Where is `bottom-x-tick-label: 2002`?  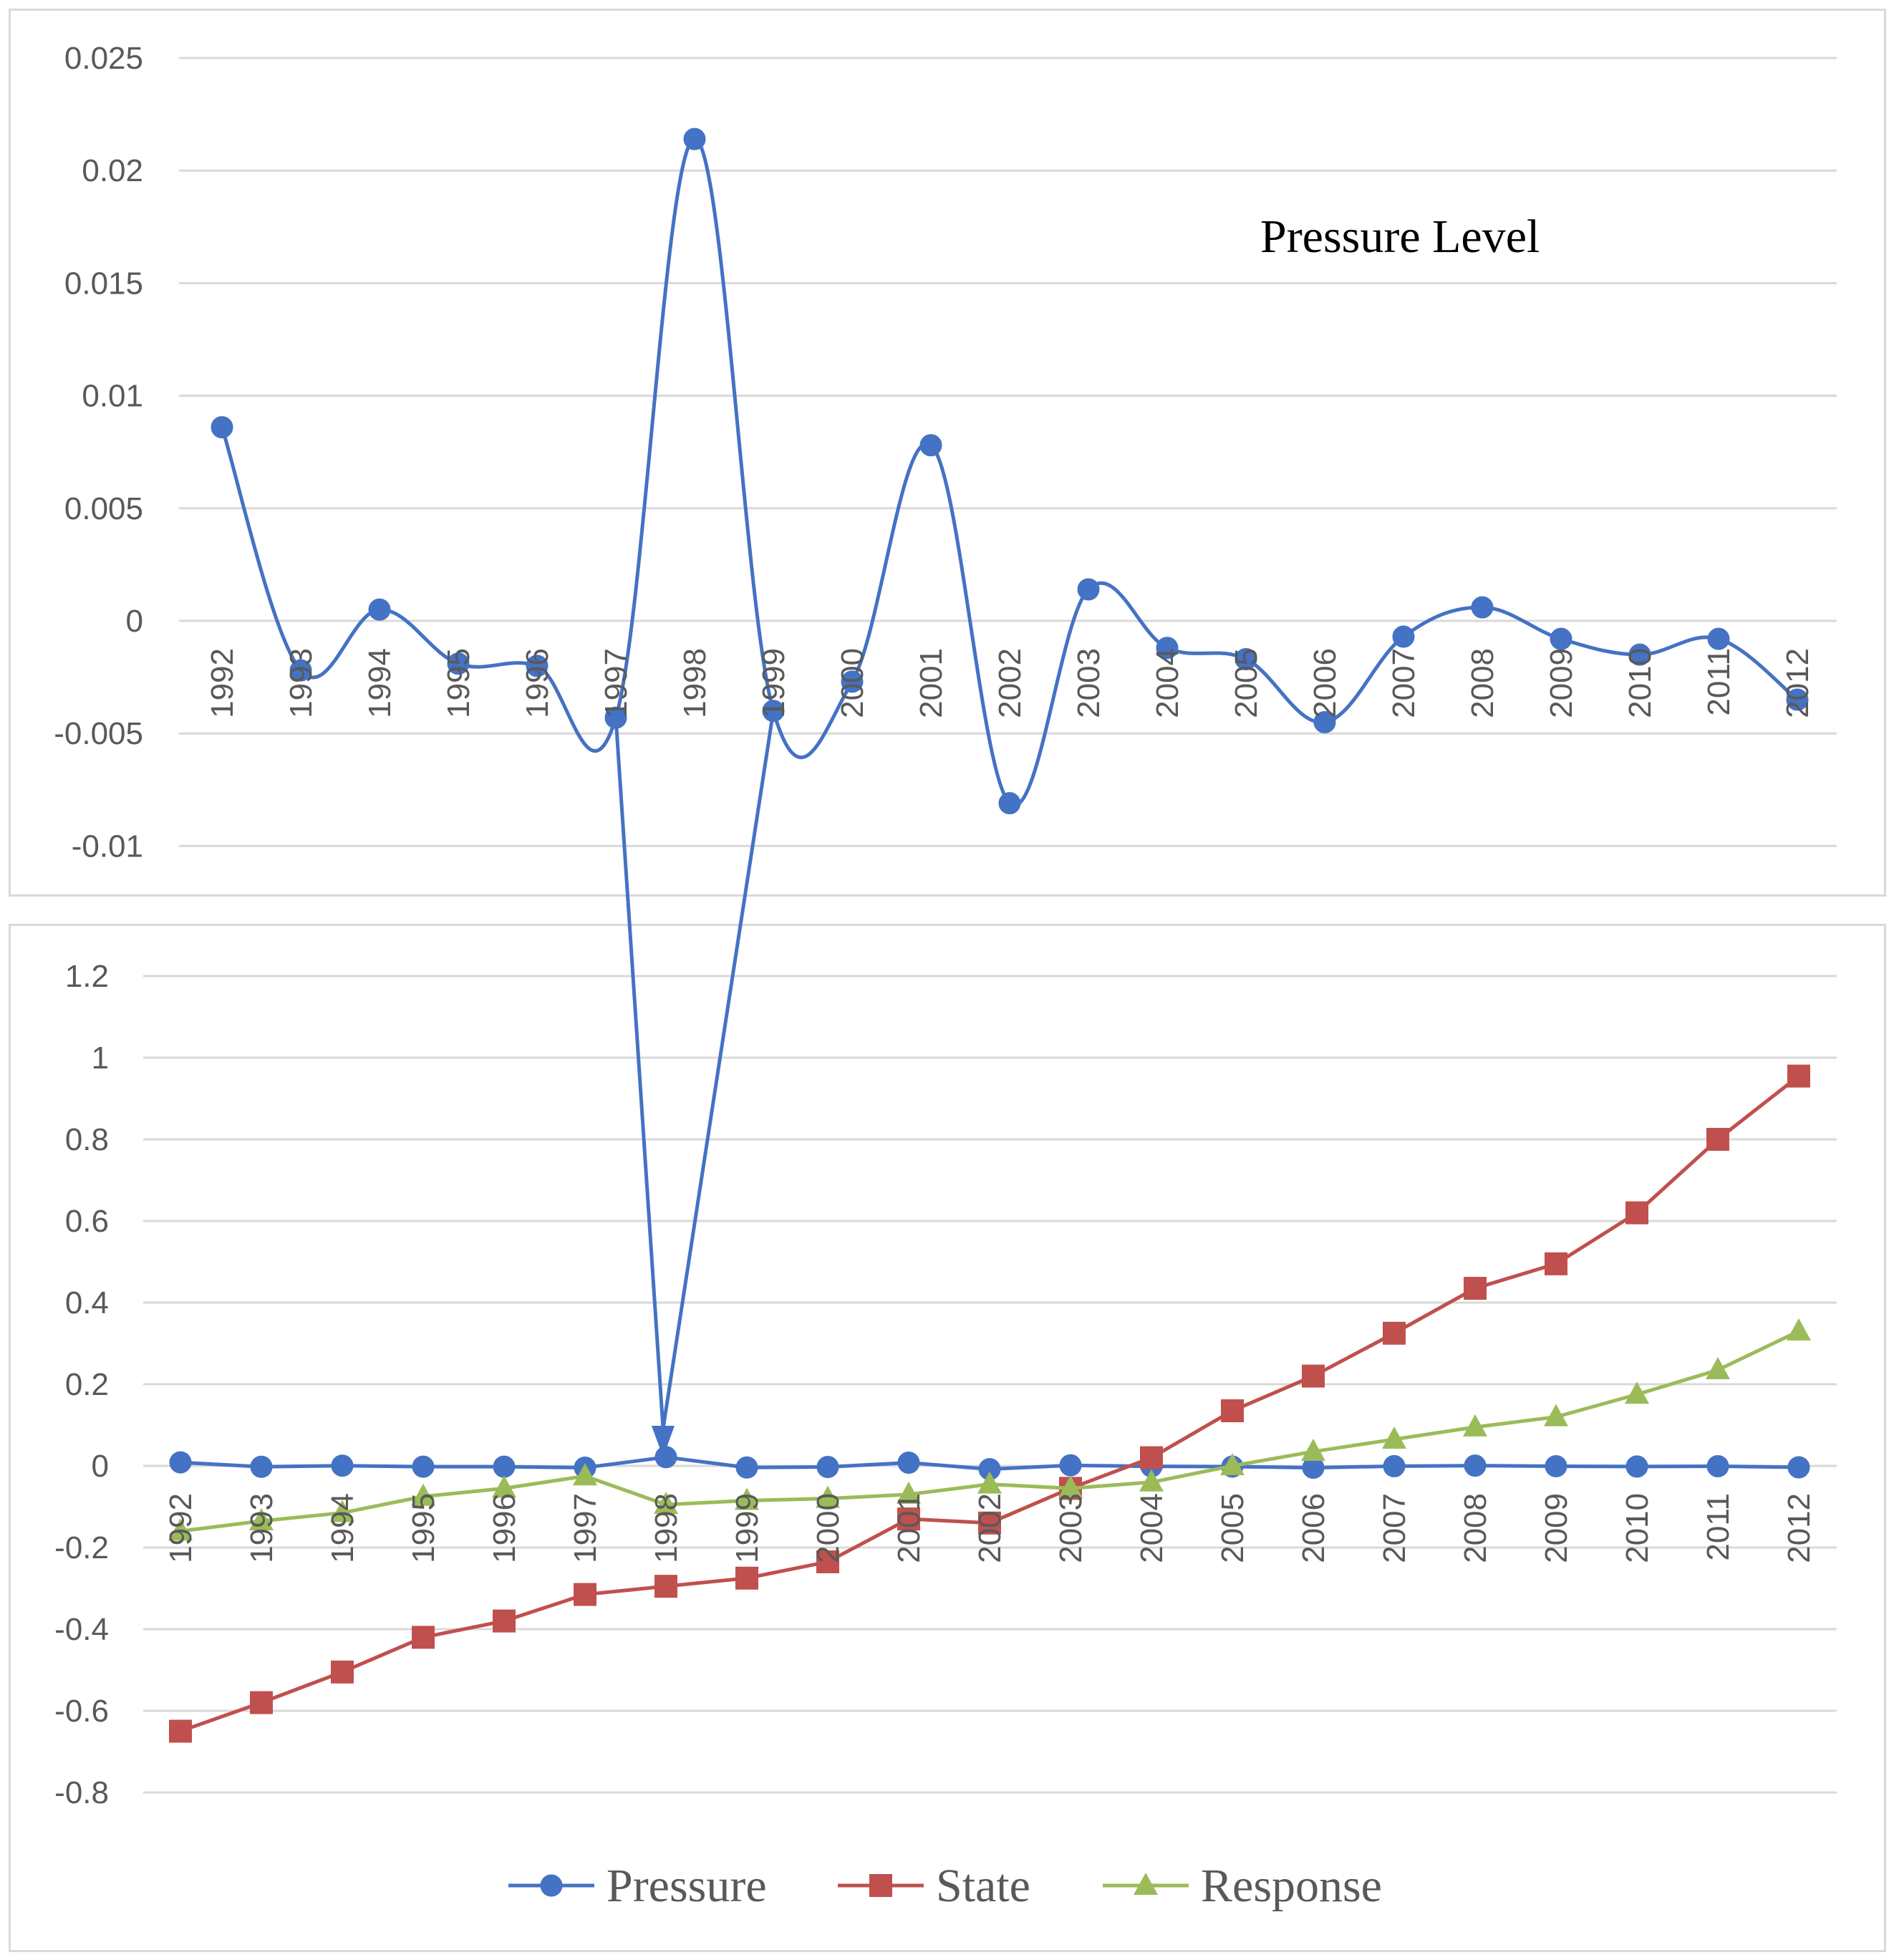
bottom-x-tick-label: 2002 is located at coordinates (990, 1528).